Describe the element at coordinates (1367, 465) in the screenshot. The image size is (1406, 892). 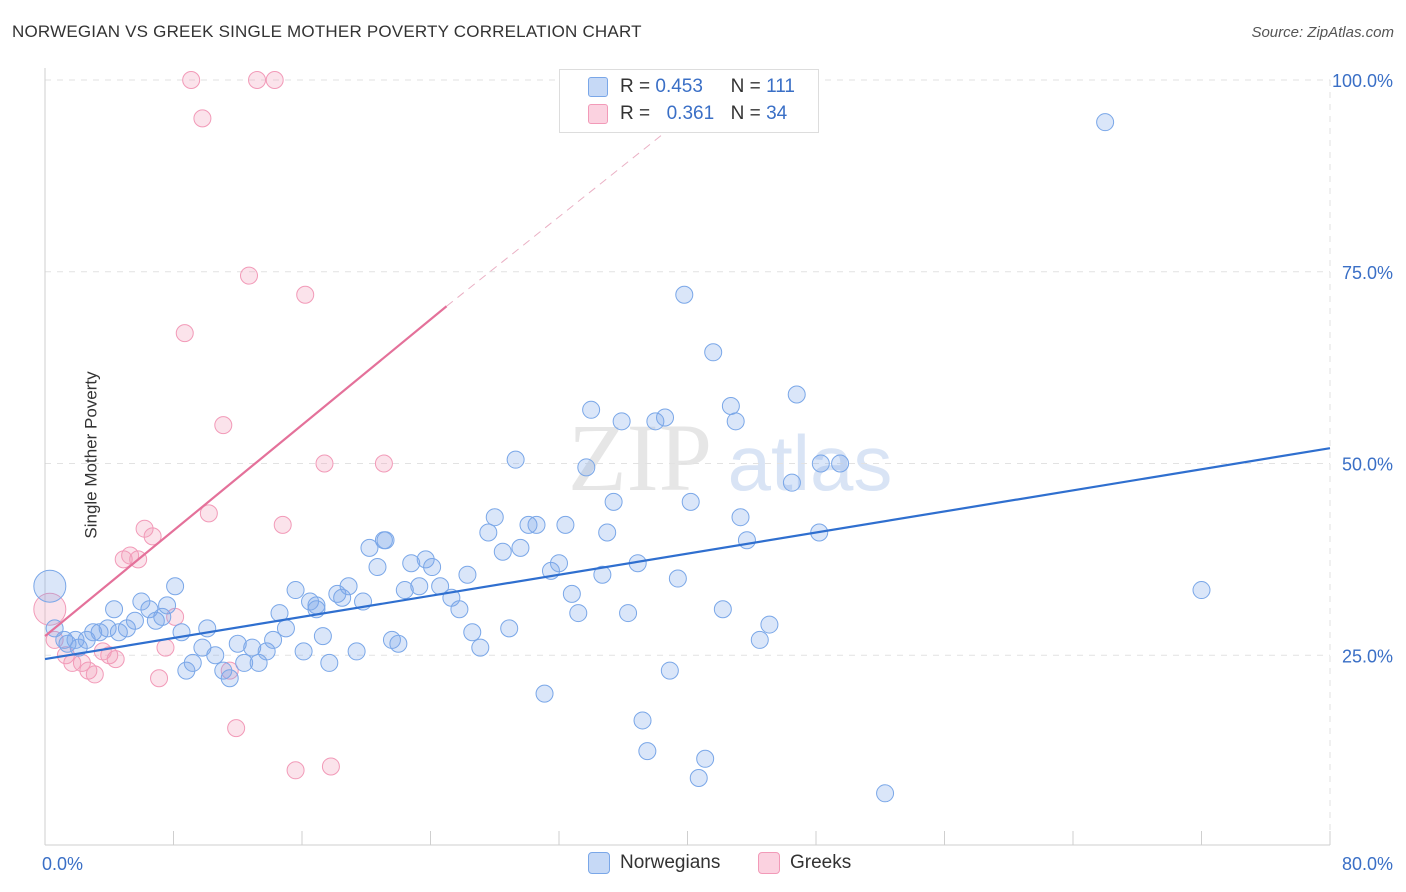
I see `y-tick-label: 50.0%` at that location.